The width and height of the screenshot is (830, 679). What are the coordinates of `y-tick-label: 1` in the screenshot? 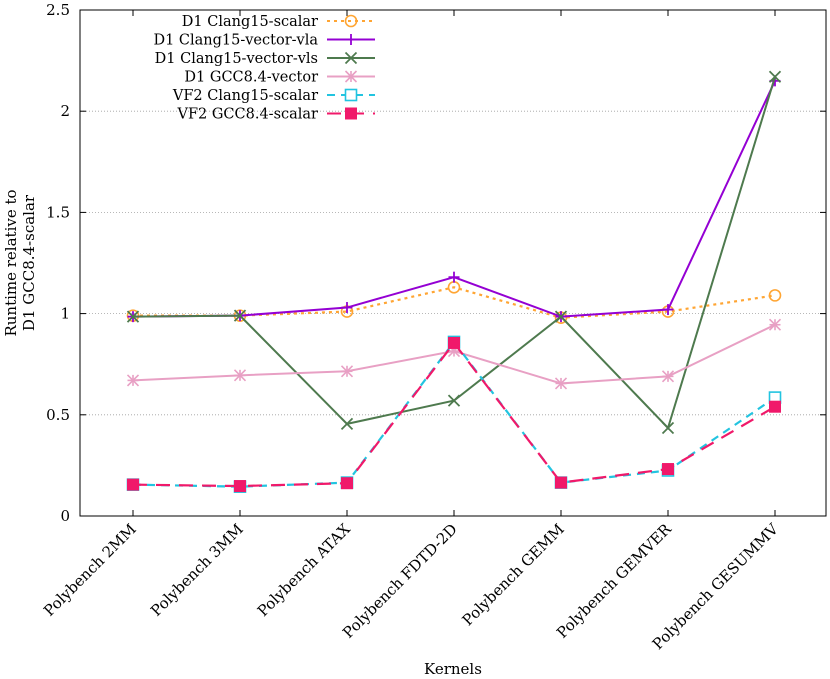 It's located at (65, 314).